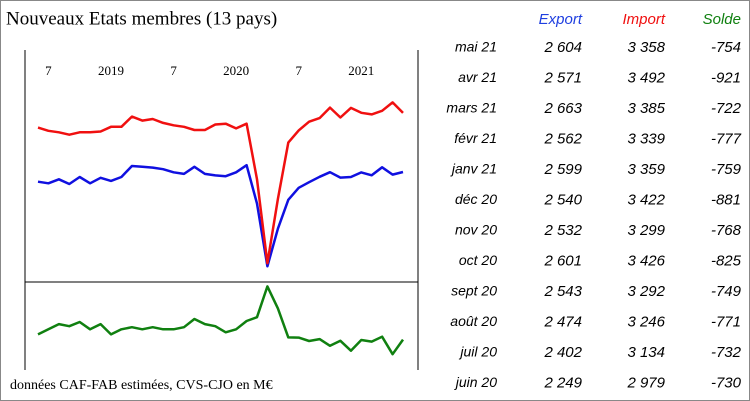 Image resolution: width=750 pixels, height=401 pixels. Describe the element at coordinates (726, 108) in the screenshot. I see `table-cell: -722` at that location.